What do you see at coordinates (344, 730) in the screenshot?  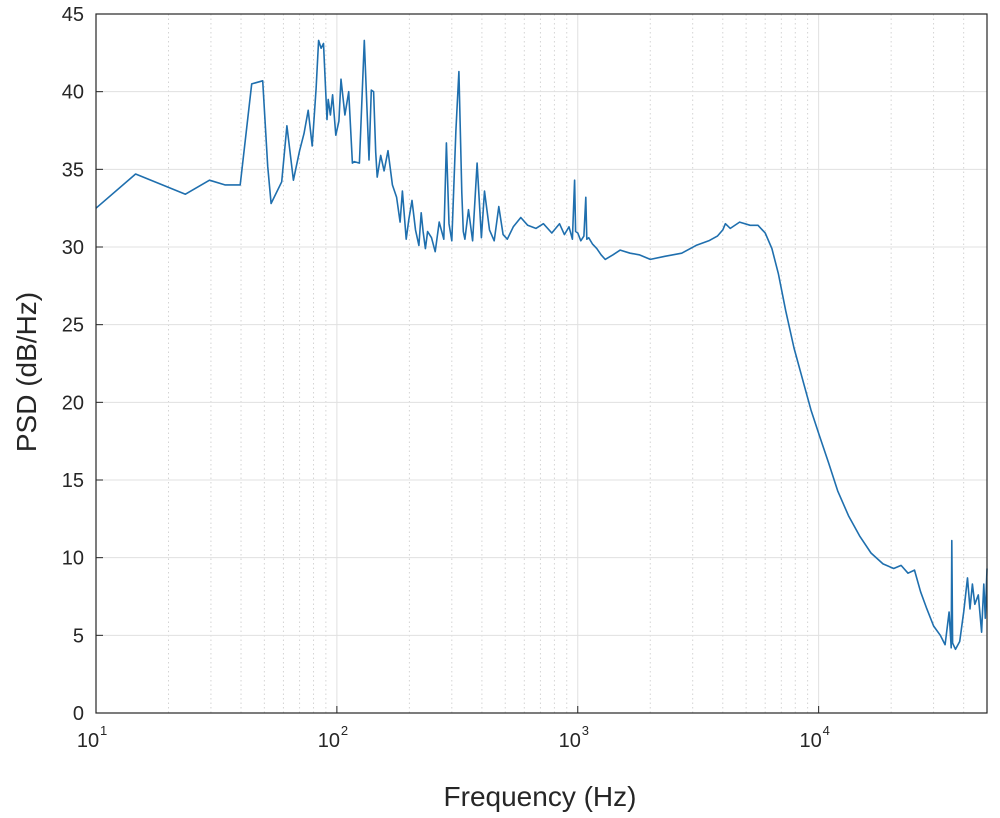 I see `x-tick-exponent: 2` at bounding box center [344, 730].